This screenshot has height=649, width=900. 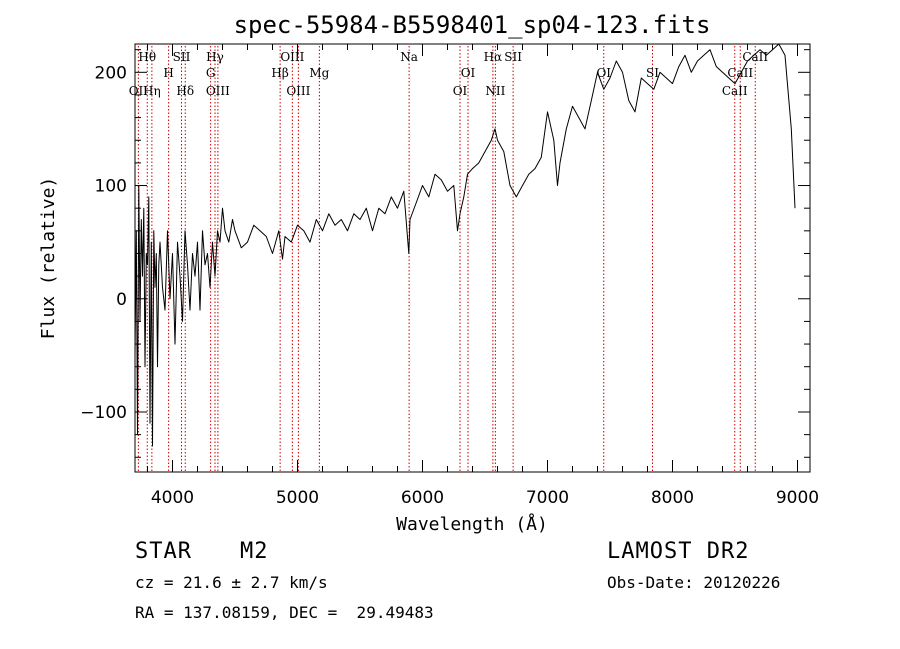 I want to click on y-tick-label: 200, so click(x=111, y=73).